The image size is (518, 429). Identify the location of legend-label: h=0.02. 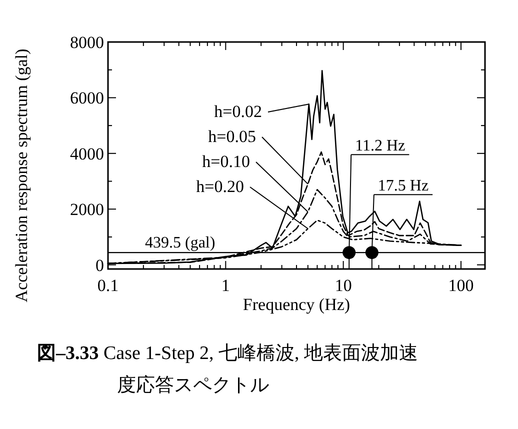
(238, 111).